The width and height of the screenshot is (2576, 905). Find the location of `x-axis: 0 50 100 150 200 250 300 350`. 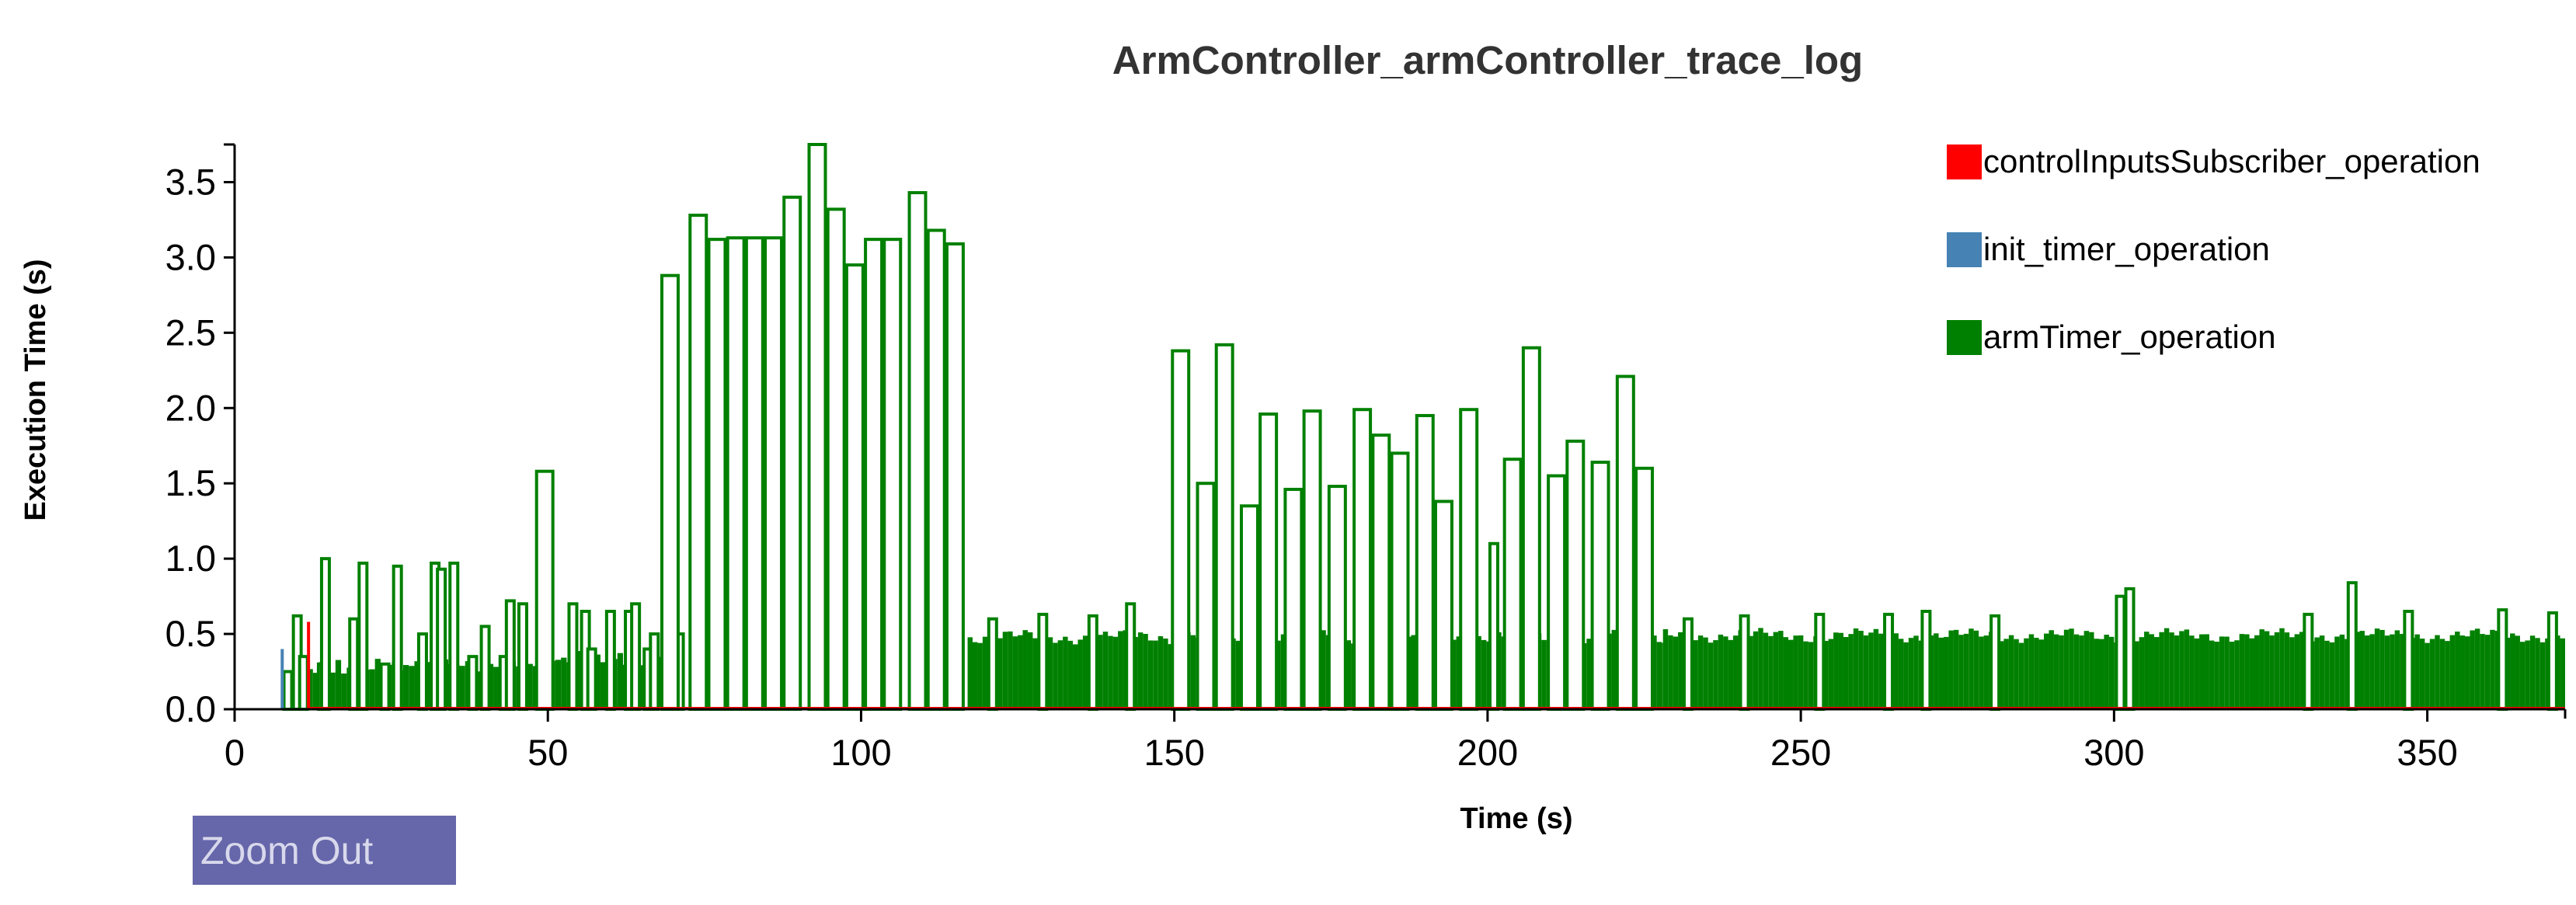

x-axis: 0 50 100 150 200 250 300 350 is located at coordinates (1396, 740).